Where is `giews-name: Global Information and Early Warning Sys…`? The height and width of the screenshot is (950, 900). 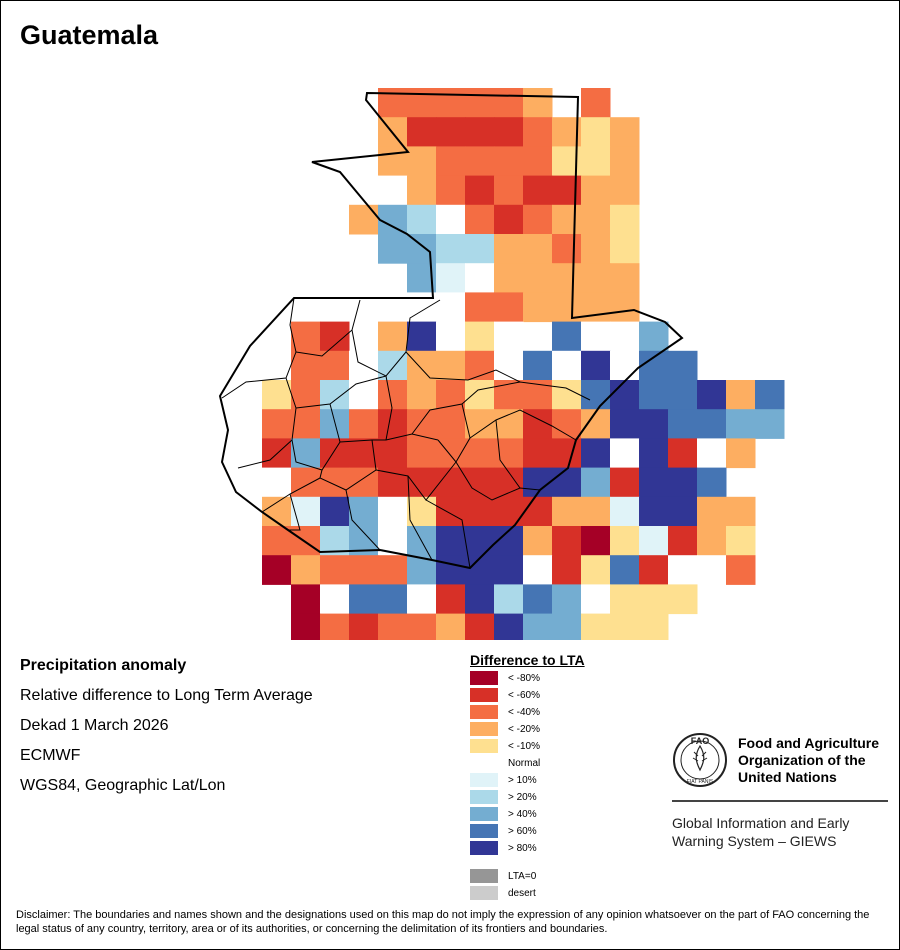
giews-name: Global Information and Early Warning Sys… is located at coordinates (782, 832).